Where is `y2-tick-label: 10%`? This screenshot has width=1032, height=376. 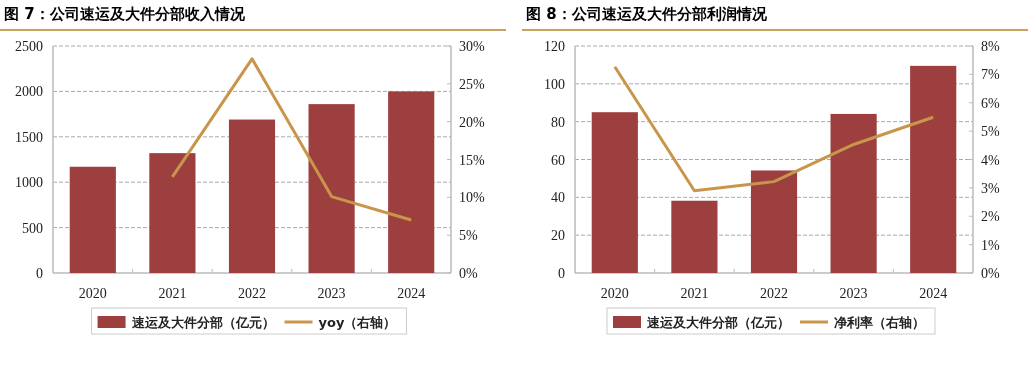
y2-tick-label: 10% is located at coordinates (472, 198).